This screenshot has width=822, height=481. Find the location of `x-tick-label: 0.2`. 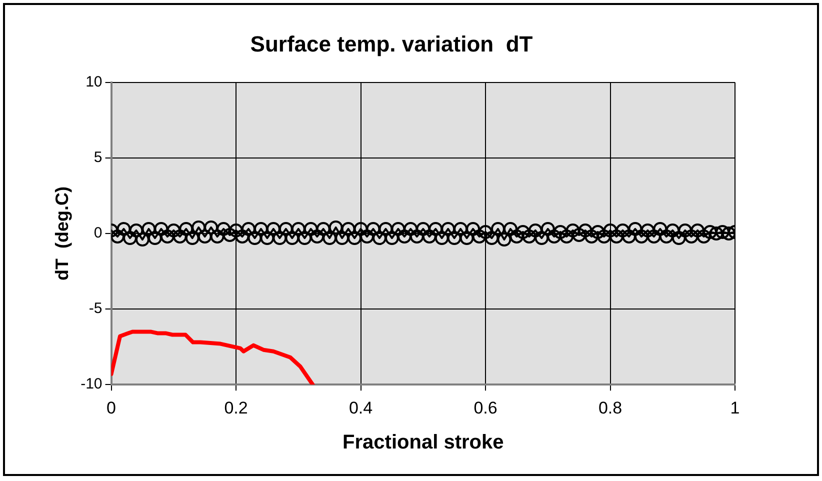

x-tick-label: 0.2 is located at coordinates (236, 408).